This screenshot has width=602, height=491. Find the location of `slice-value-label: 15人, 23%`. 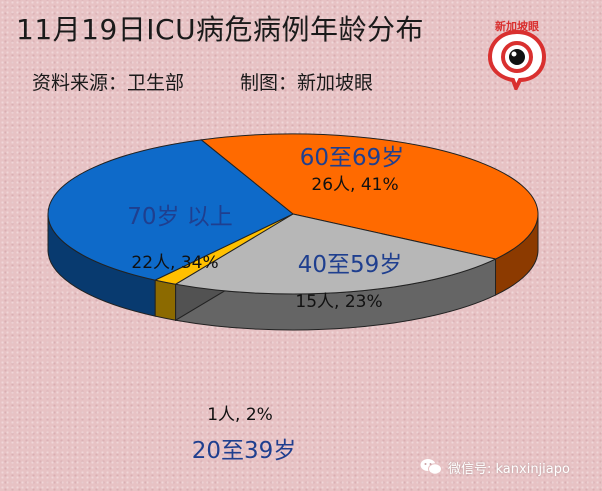

slice-value-label: 15人, 23% is located at coordinates (338, 302).